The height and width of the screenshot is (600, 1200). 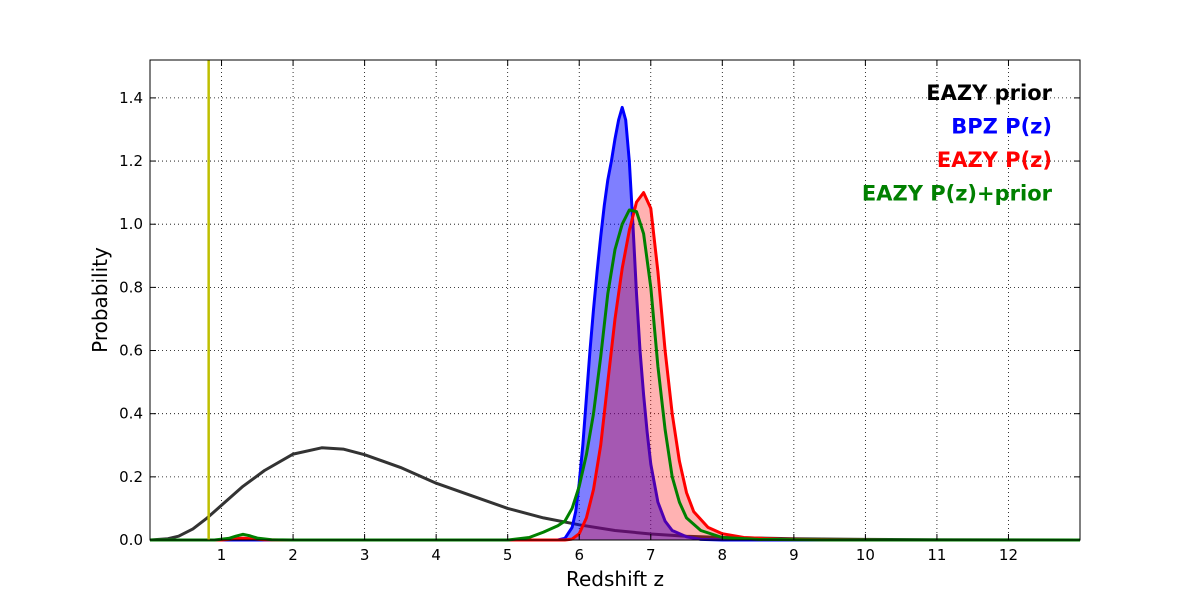 I want to click on x-tick-label: 4, so click(x=436, y=555).